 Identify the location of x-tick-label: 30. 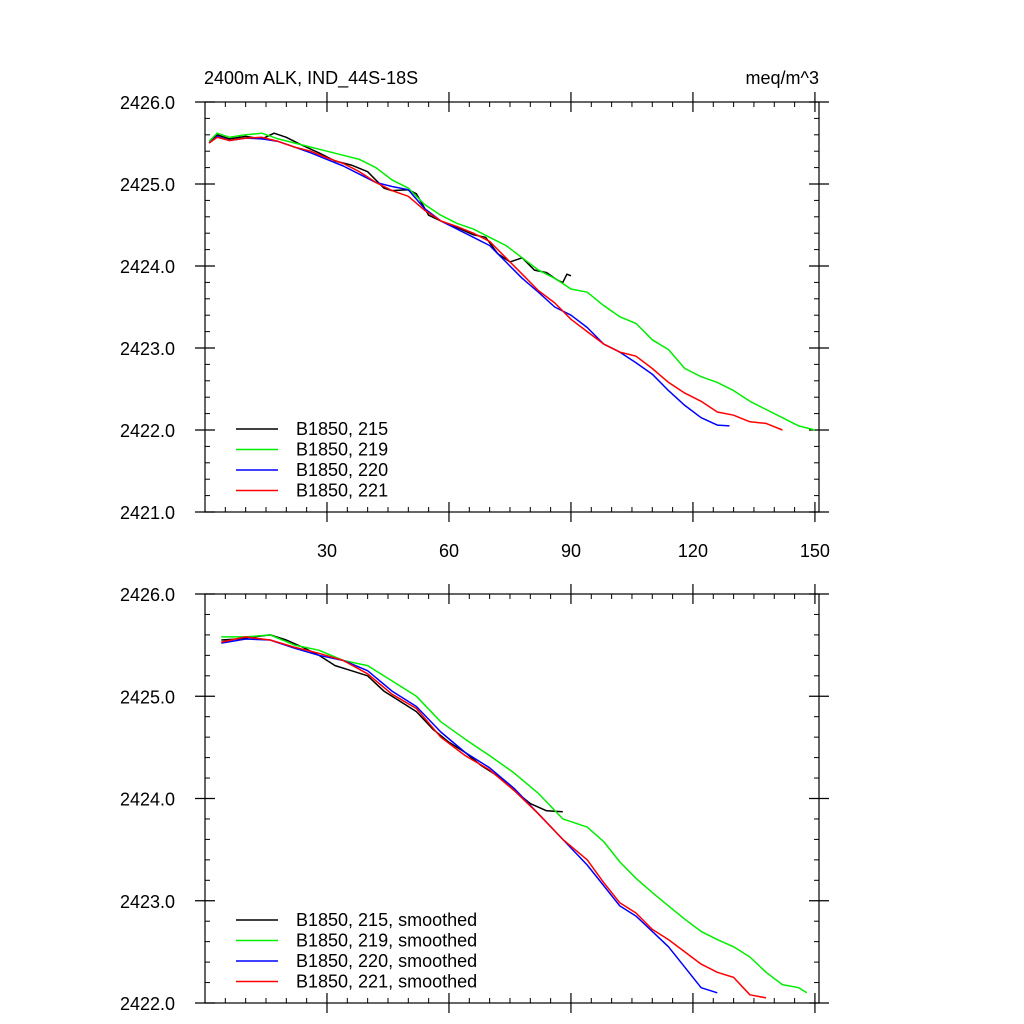
(327, 551).